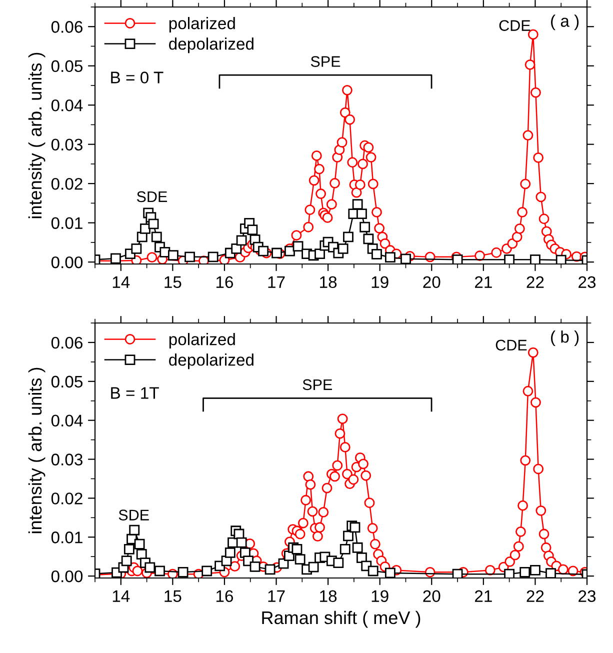  Describe the element at coordinates (325, 61) in the screenshot. I see `annotation: SPE` at that location.